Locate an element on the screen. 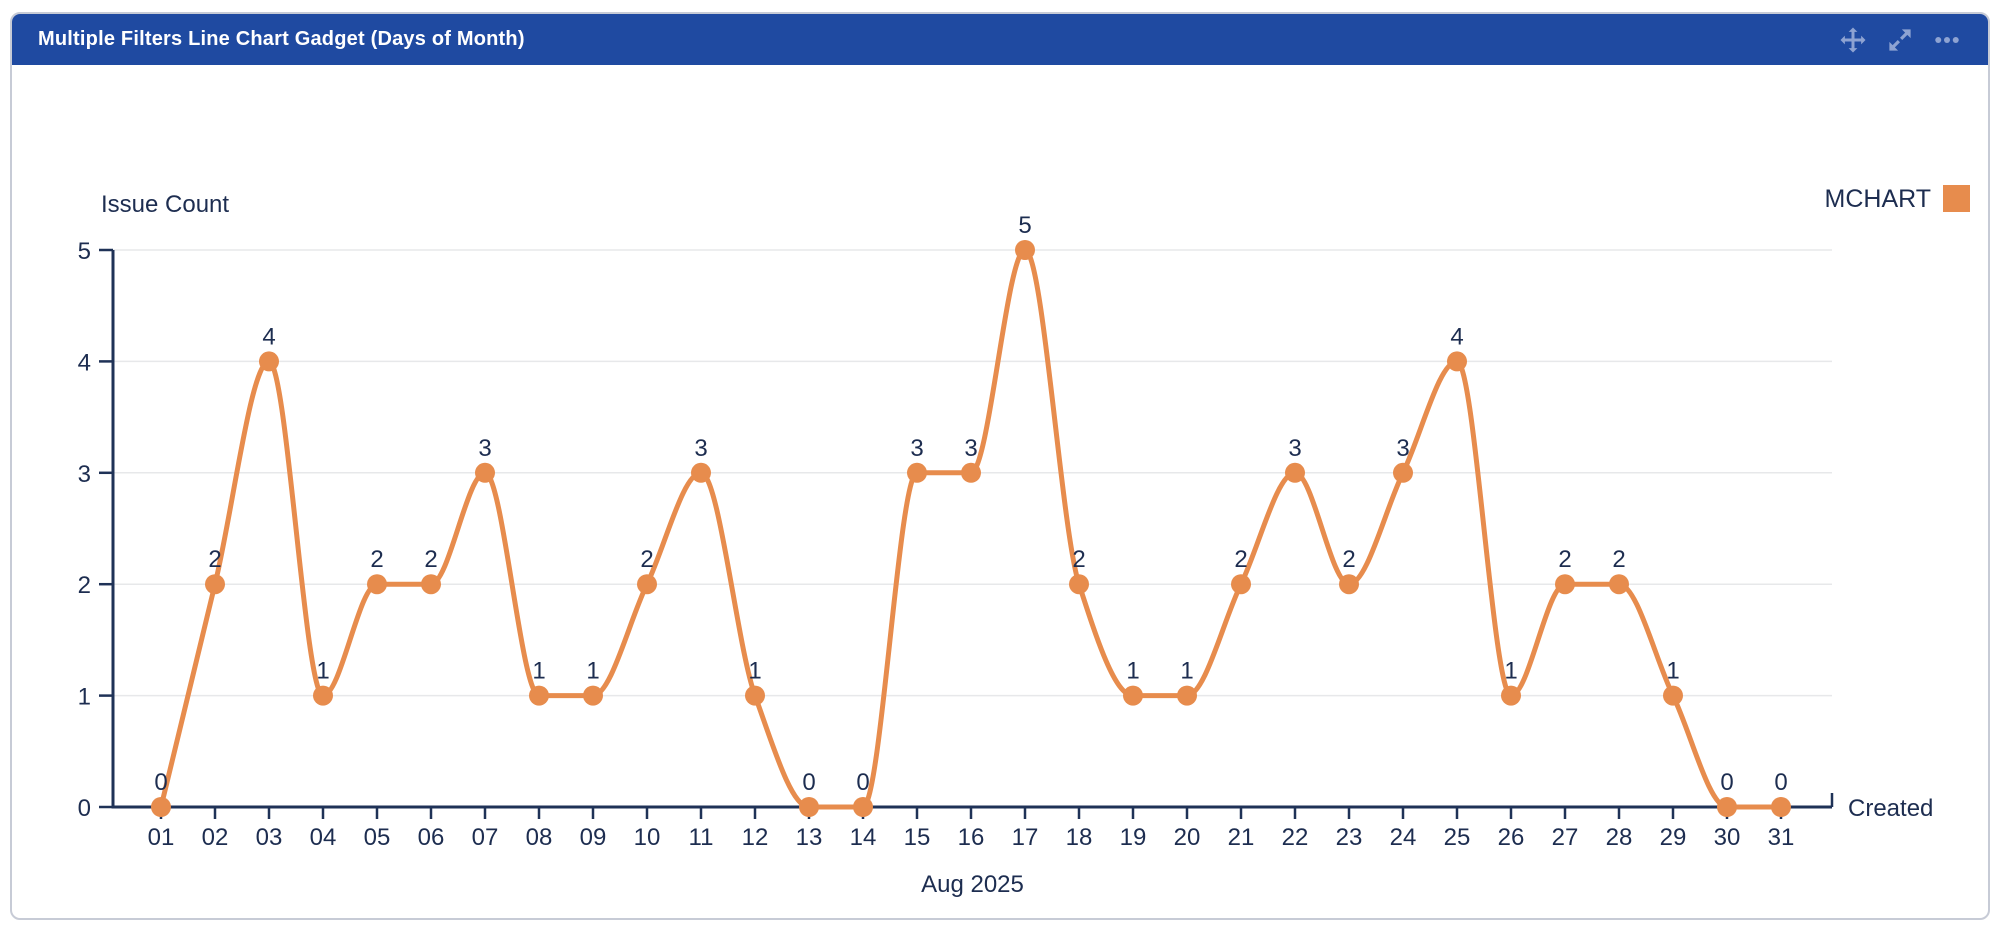 This screenshot has height=930, width=2002. y-tick-label: 4 is located at coordinates (84, 362).